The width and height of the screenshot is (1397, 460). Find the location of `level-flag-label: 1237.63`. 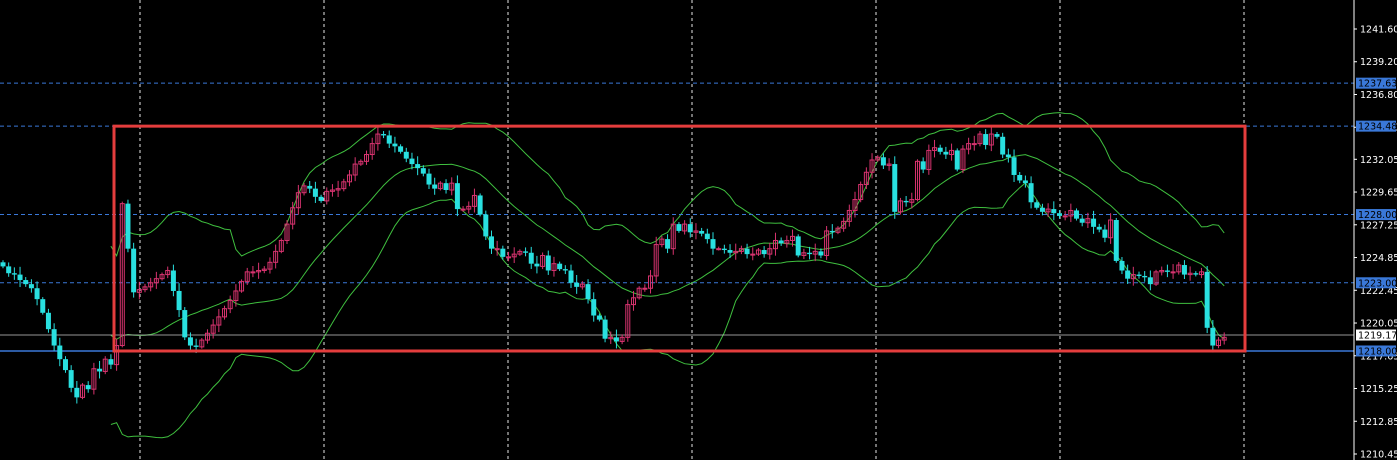

level-flag-label: 1237.63 is located at coordinates (1377, 84).